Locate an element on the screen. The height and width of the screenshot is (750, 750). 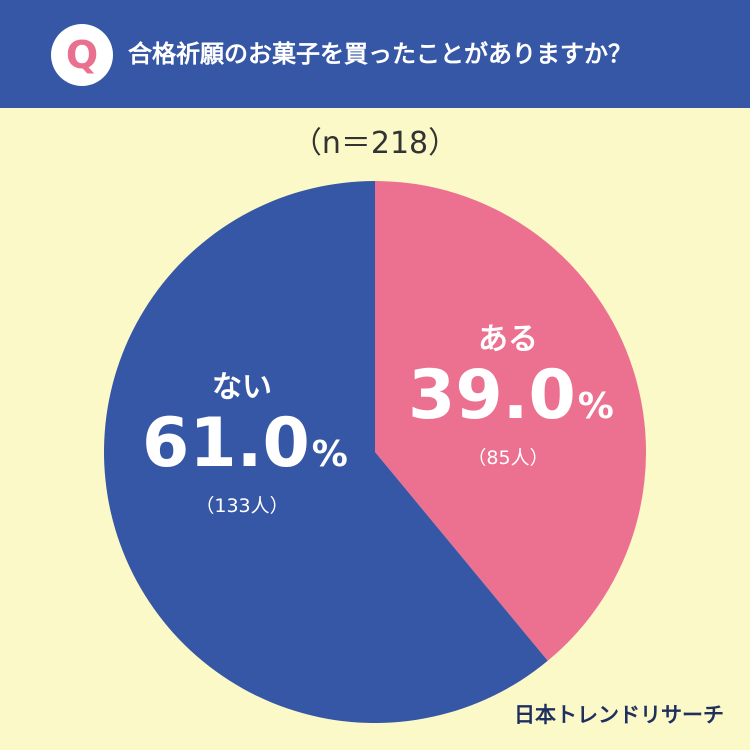
slice-percent-yes: 39.0% is located at coordinates (511, 400).